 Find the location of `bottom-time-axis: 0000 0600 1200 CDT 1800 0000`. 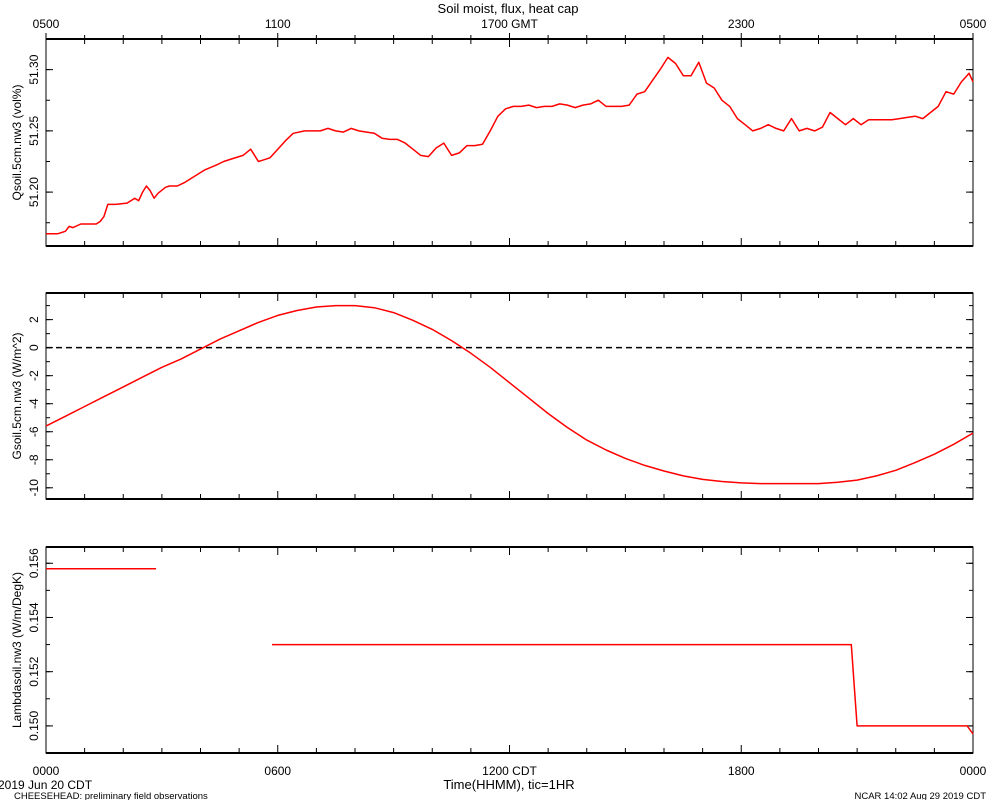

bottom-time-axis: 0000 0600 1200 CDT 1800 0000 is located at coordinates (510, 771).